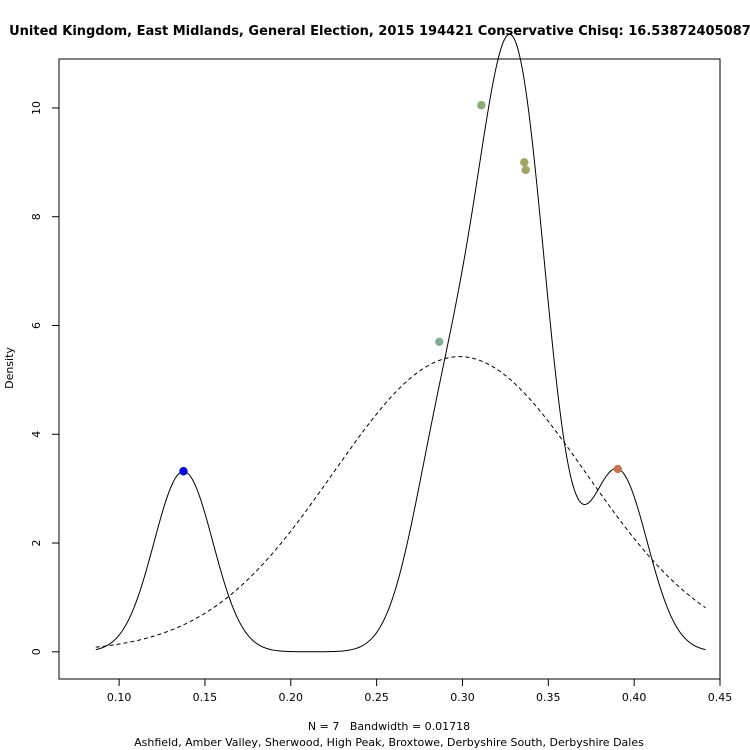 This screenshot has height=750, width=750. I want to click on x-axis-label: N = 7 Bandwidth = 0.01718, so click(389, 726).